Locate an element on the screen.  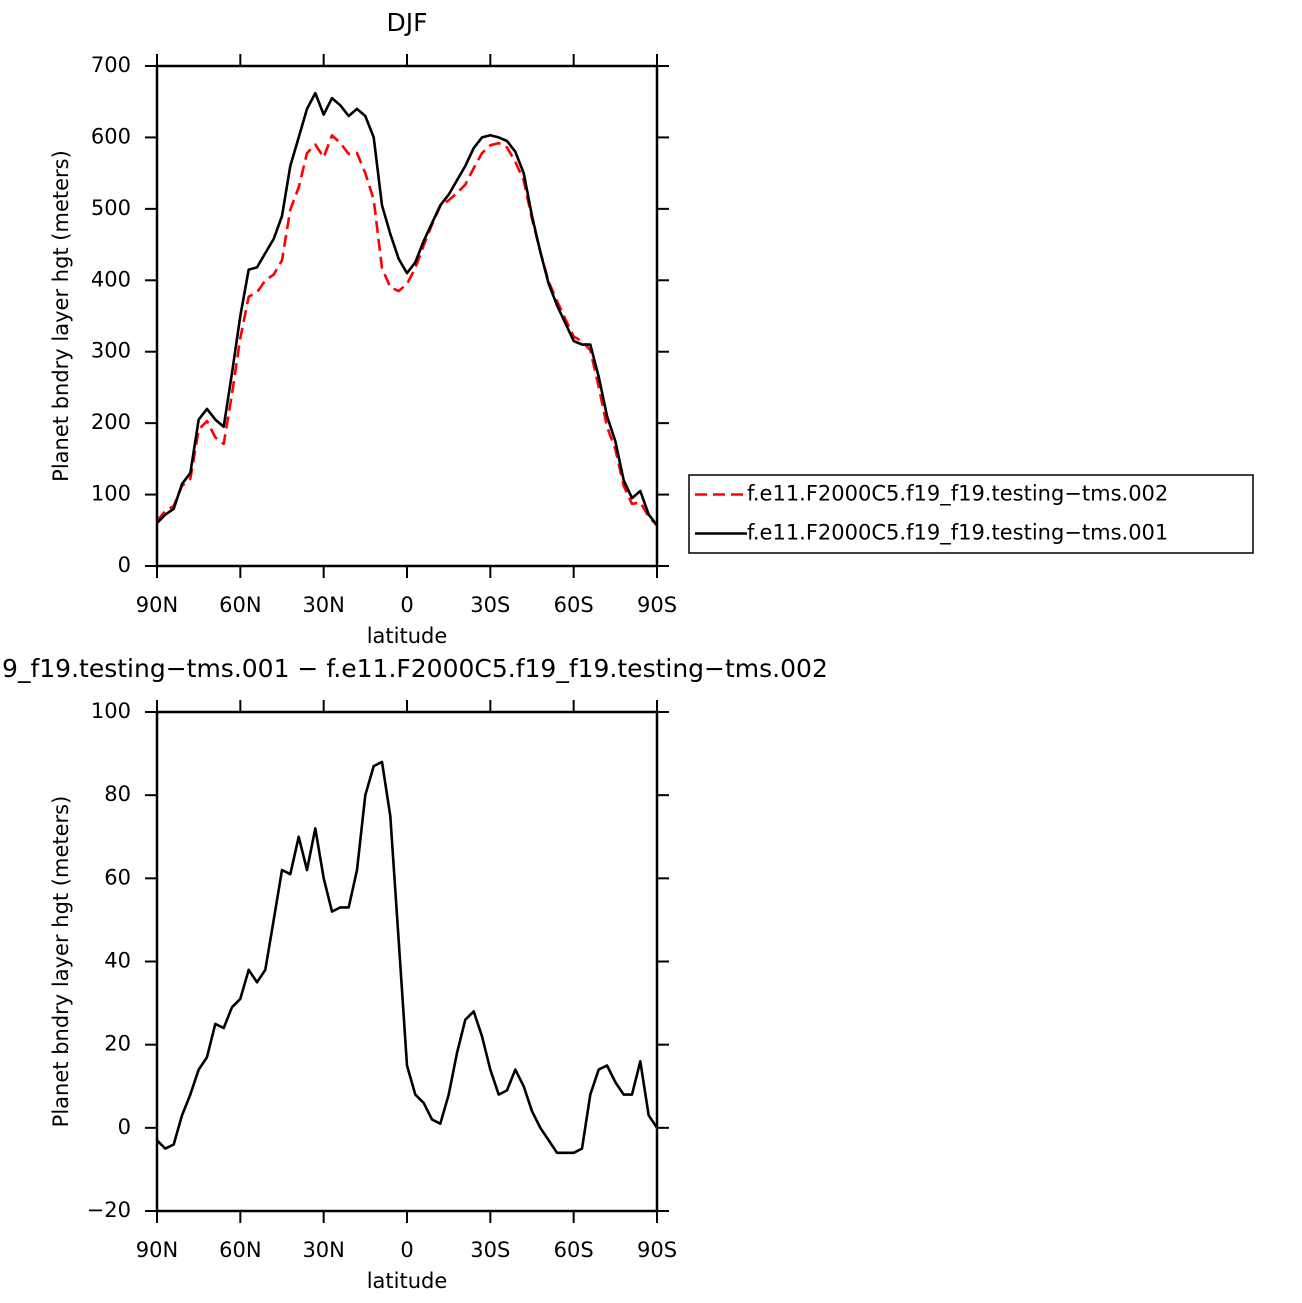
y-tick-label: 80 is located at coordinates (117, 794).